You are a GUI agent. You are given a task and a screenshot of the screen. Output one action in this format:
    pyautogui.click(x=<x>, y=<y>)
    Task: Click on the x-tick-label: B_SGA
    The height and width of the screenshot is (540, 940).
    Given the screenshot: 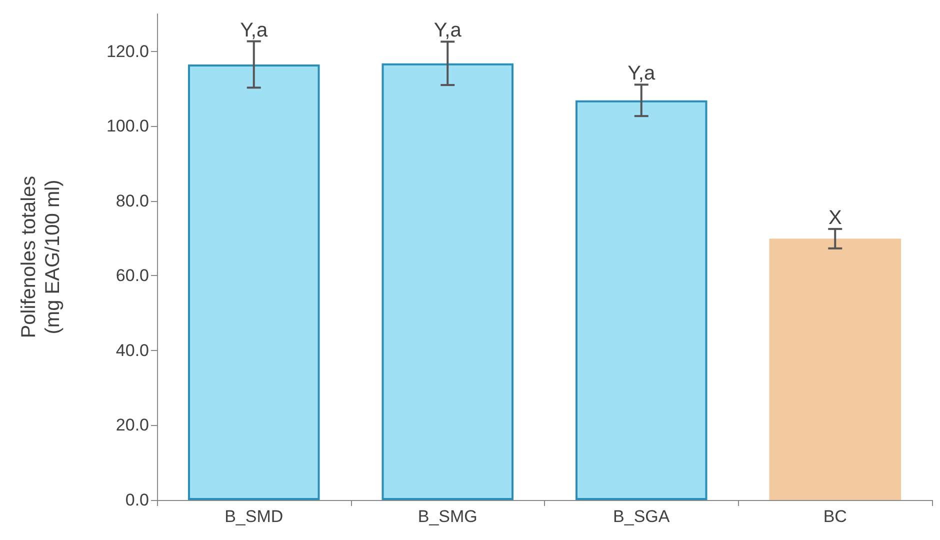 What is the action you would take?
    pyautogui.click(x=641, y=516)
    